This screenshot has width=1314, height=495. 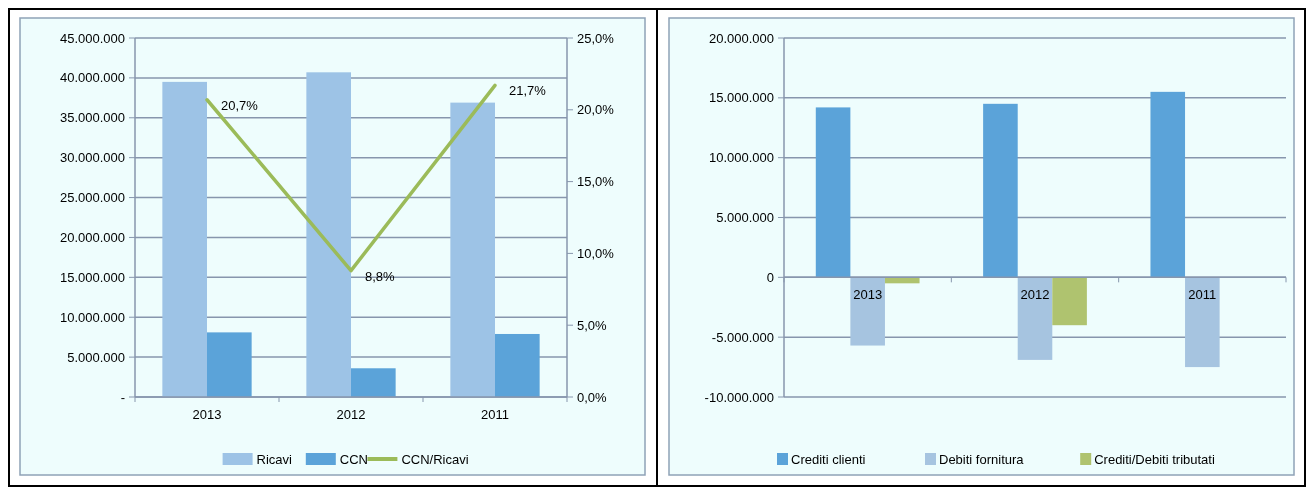 What do you see at coordinates (596, 110) in the screenshot?
I see `y2-tick-label: 20,0%` at bounding box center [596, 110].